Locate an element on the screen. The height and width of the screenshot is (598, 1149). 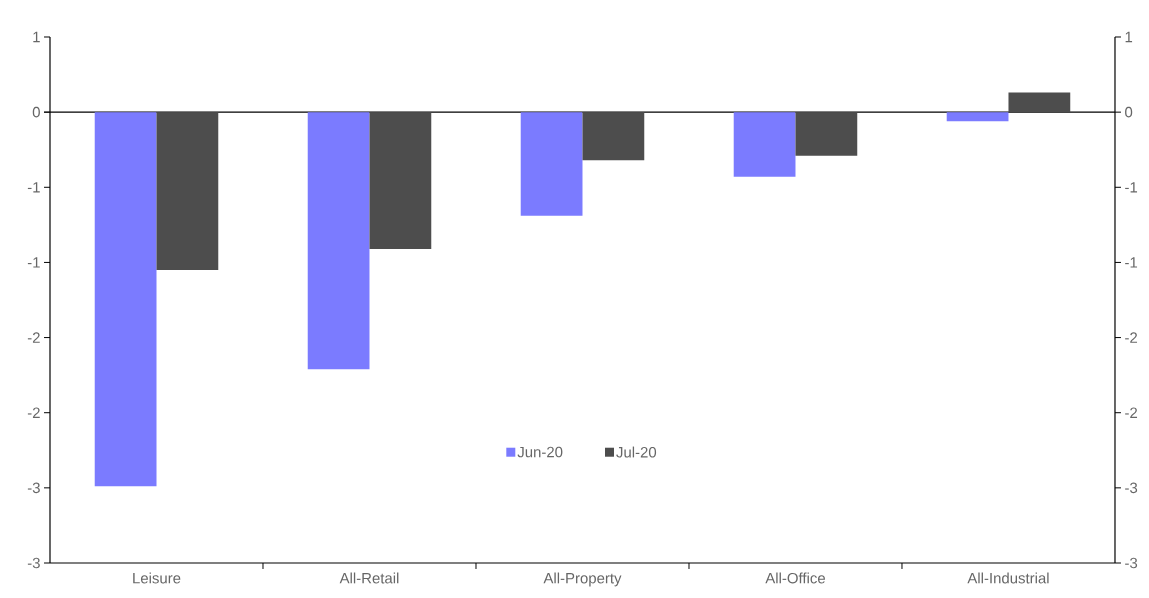
x-tick-label: Leisure is located at coordinates (157, 578).